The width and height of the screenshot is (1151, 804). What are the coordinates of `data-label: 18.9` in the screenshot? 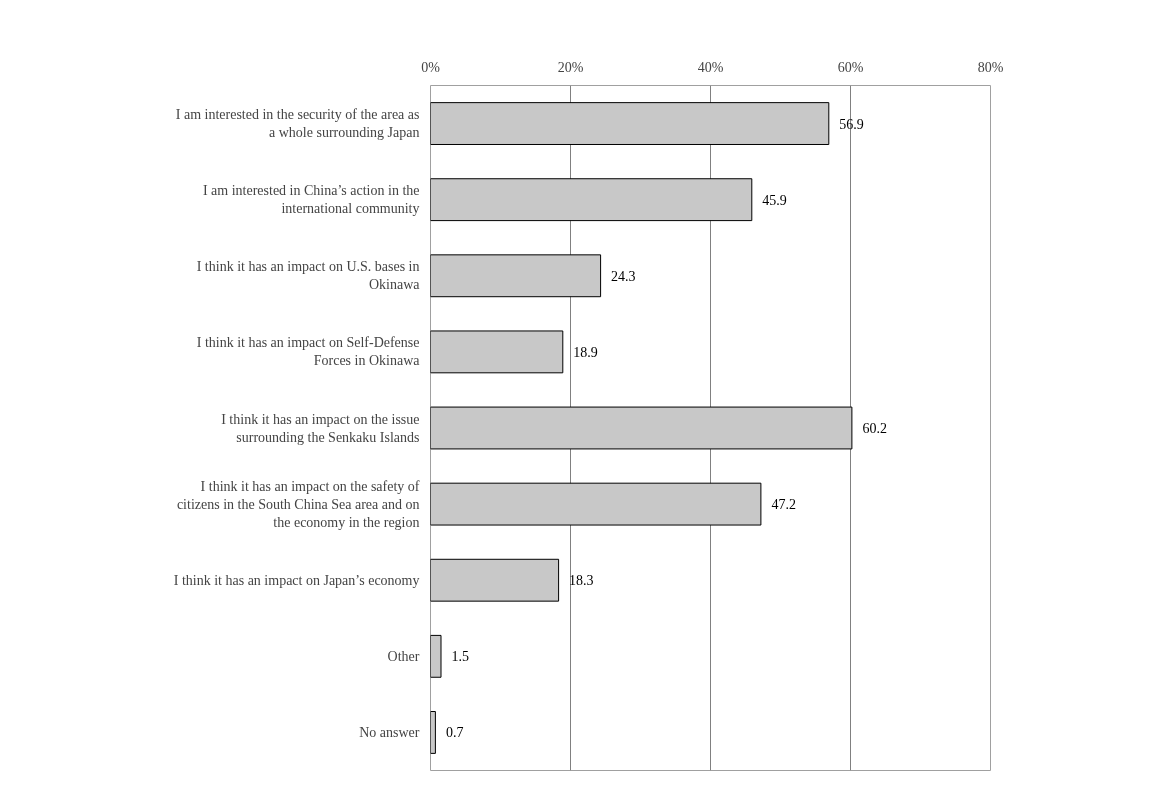 It's located at (585, 352).